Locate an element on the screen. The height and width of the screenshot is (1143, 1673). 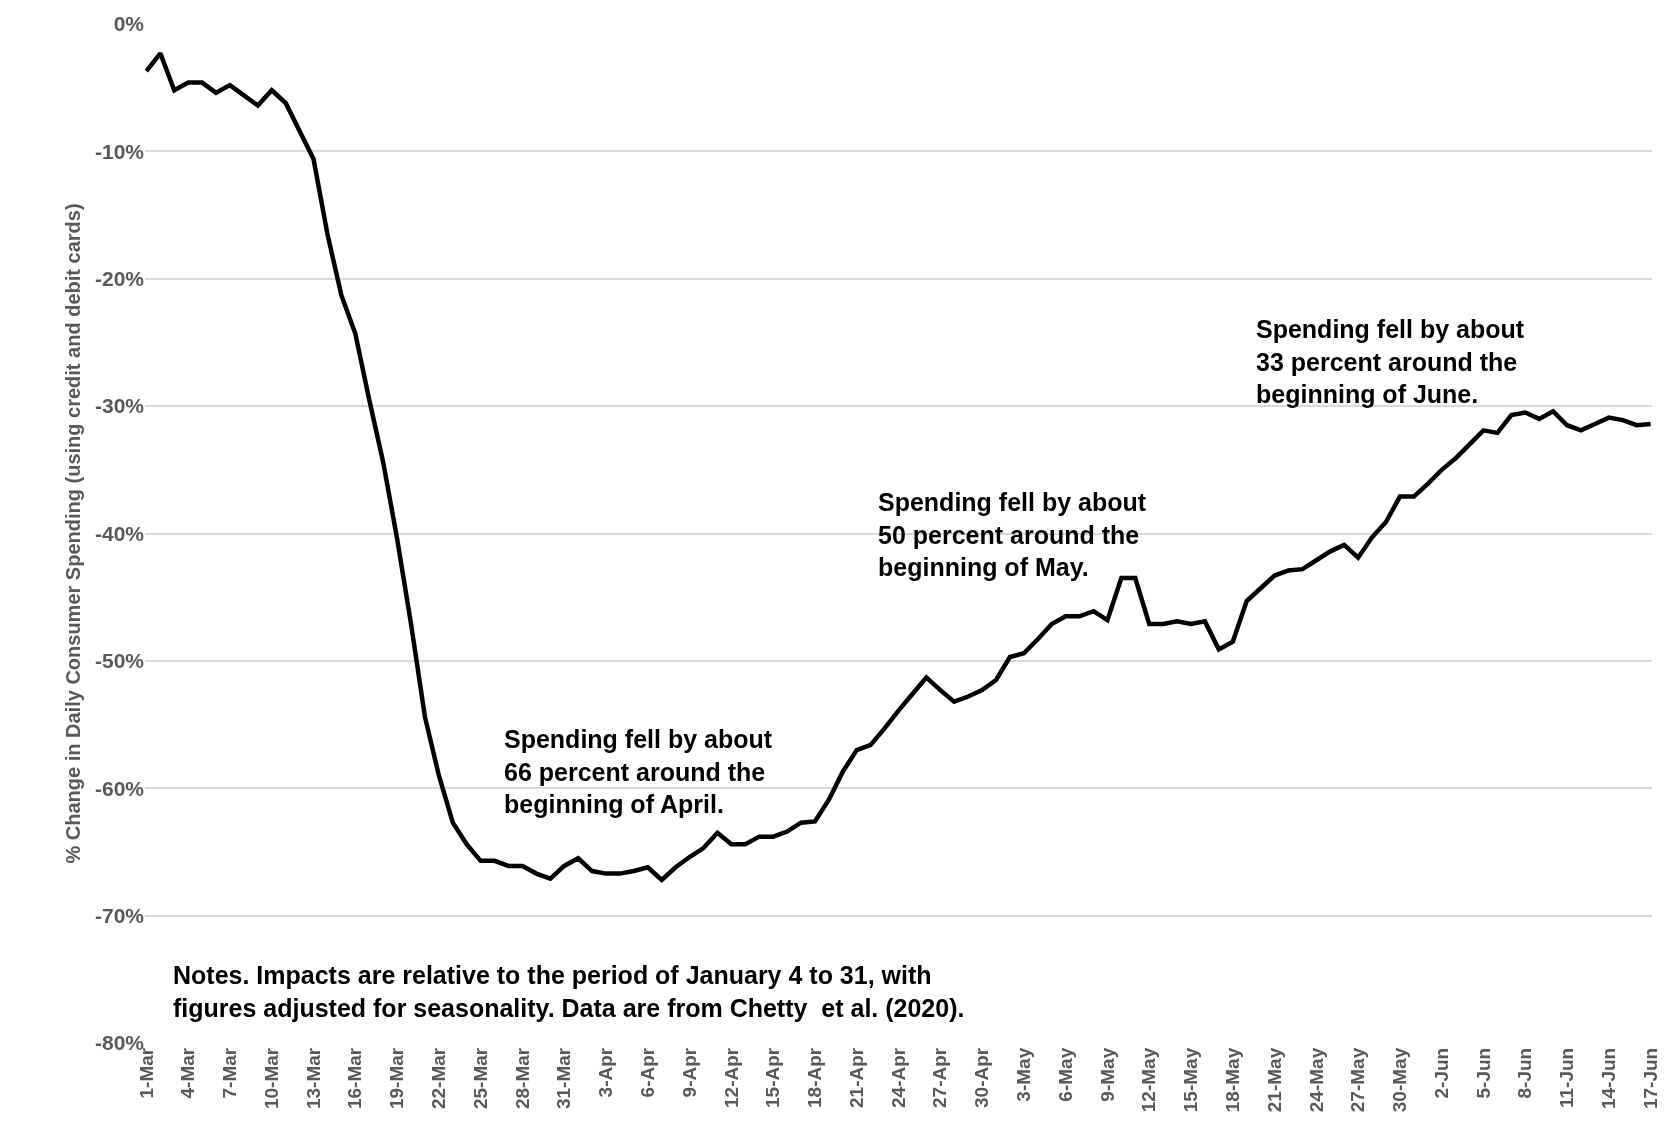
x-tick-label: 15-Apr is located at coordinates (773, 1077).